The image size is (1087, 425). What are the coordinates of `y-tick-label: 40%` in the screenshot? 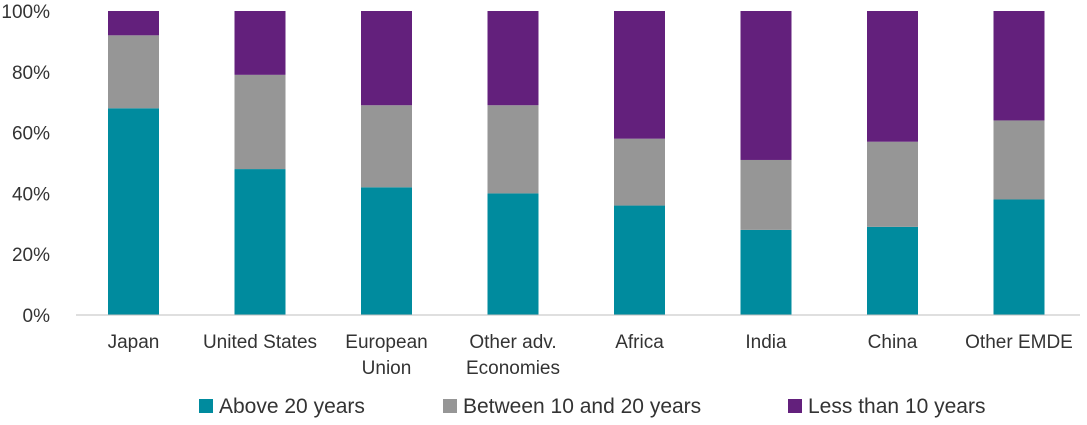 It's located at (31, 194).